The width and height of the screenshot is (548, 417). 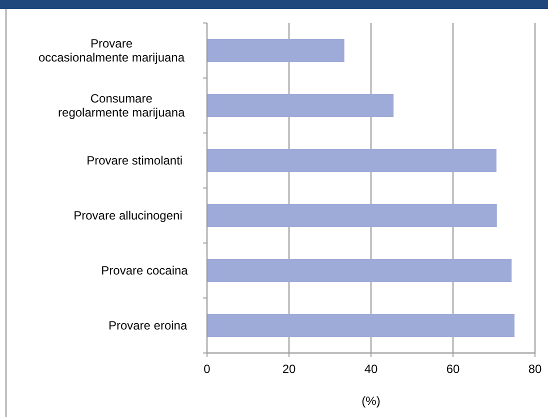 I want to click on x-tick-label: 60, so click(x=453, y=369).